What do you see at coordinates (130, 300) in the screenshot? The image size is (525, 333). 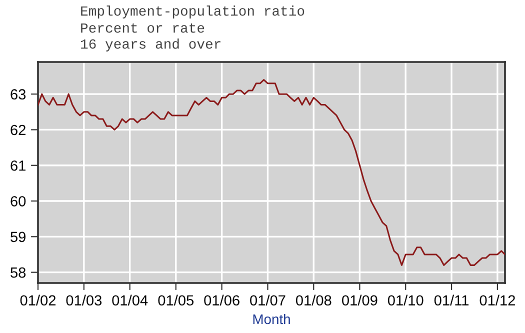 I see `x-tick-label: 01/04` at bounding box center [130, 300].